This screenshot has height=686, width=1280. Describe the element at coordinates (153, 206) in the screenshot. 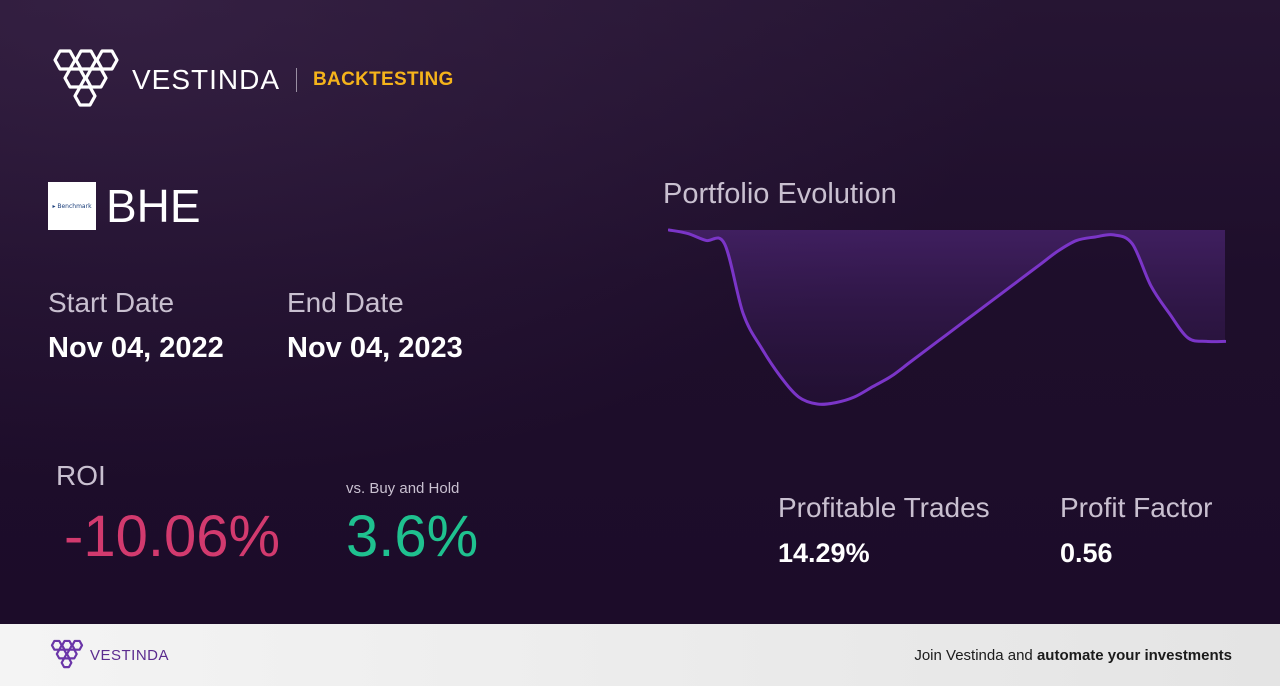

I see `ticker-symbol: BHE` at that location.